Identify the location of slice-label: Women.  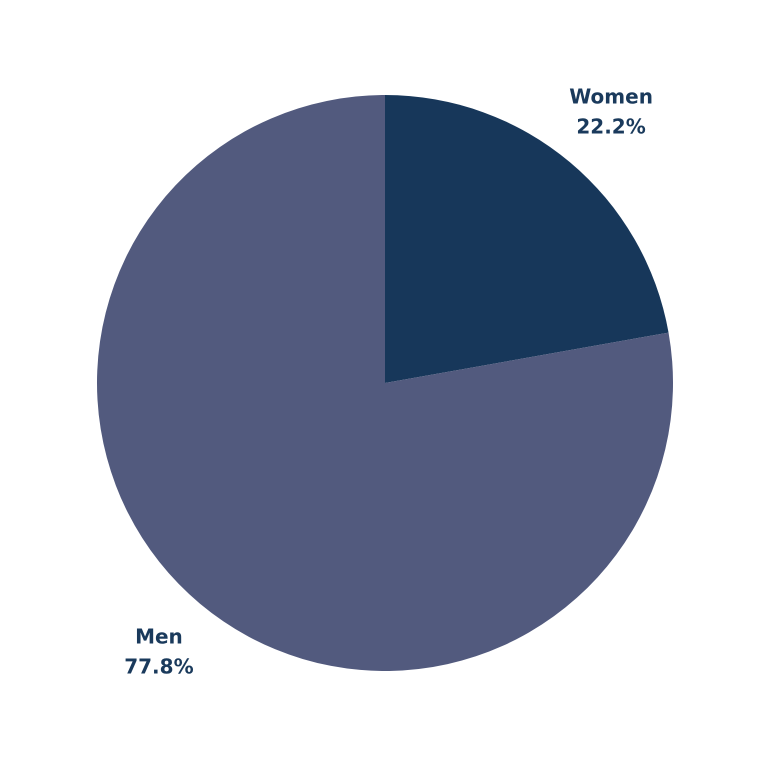
(611, 97).